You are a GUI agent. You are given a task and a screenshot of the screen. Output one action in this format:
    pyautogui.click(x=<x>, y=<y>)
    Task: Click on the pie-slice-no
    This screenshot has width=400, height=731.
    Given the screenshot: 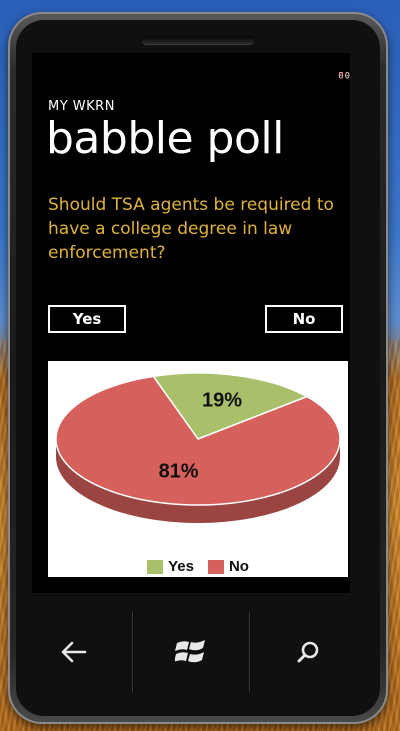 What is the action you would take?
    pyautogui.click(x=198, y=440)
    